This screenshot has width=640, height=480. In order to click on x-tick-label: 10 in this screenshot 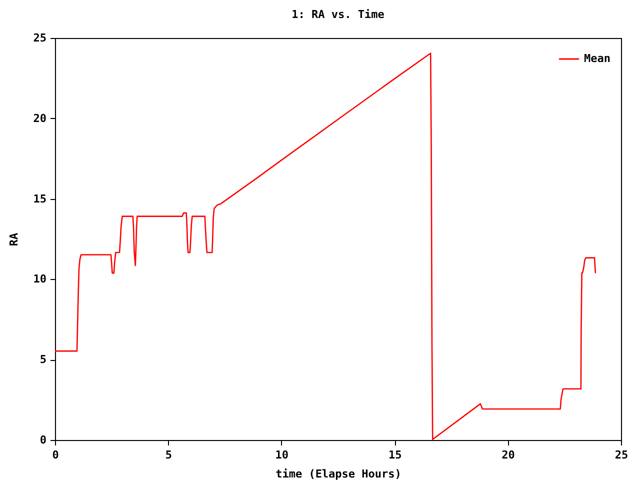, I will do `click(282, 455)`.